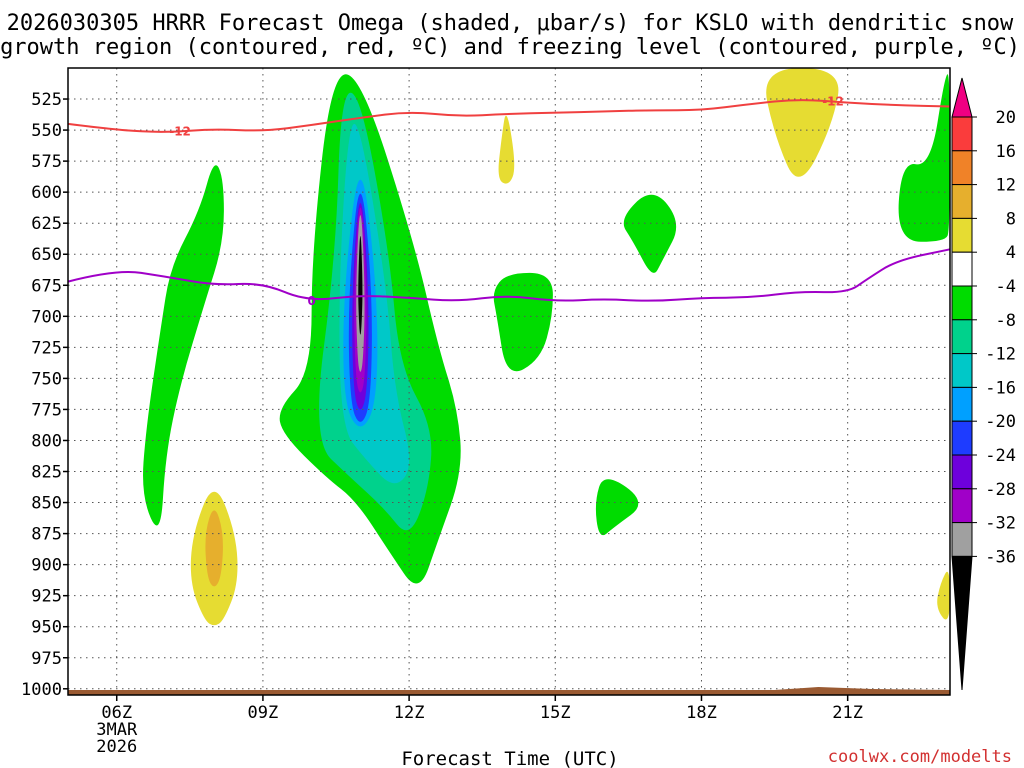  Describe the element at coordinates (701, 713) in the screenshot. I see `x-tick-label-18Z: 18Z` at that location.